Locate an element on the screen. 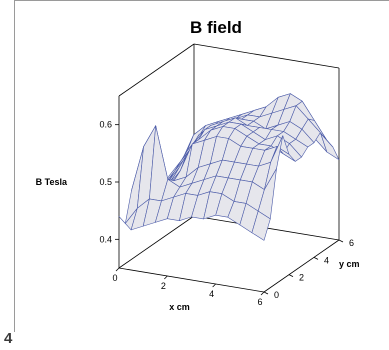  z-axis-title: B Tesla is located at coordinates (52, 182).